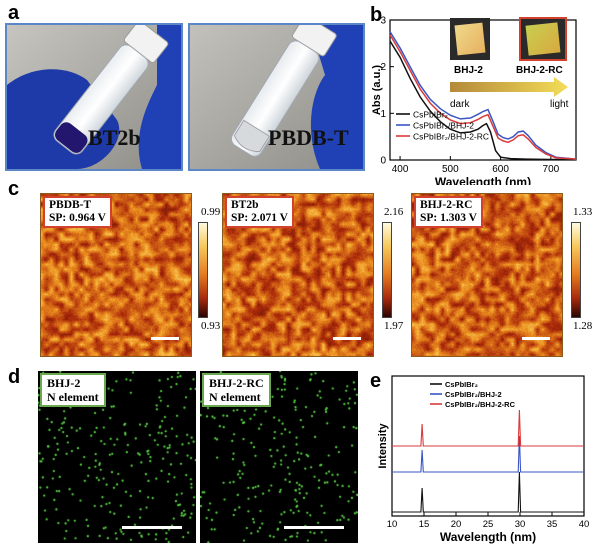  I want to click on x-tick-label: 30, so click(520, 524).